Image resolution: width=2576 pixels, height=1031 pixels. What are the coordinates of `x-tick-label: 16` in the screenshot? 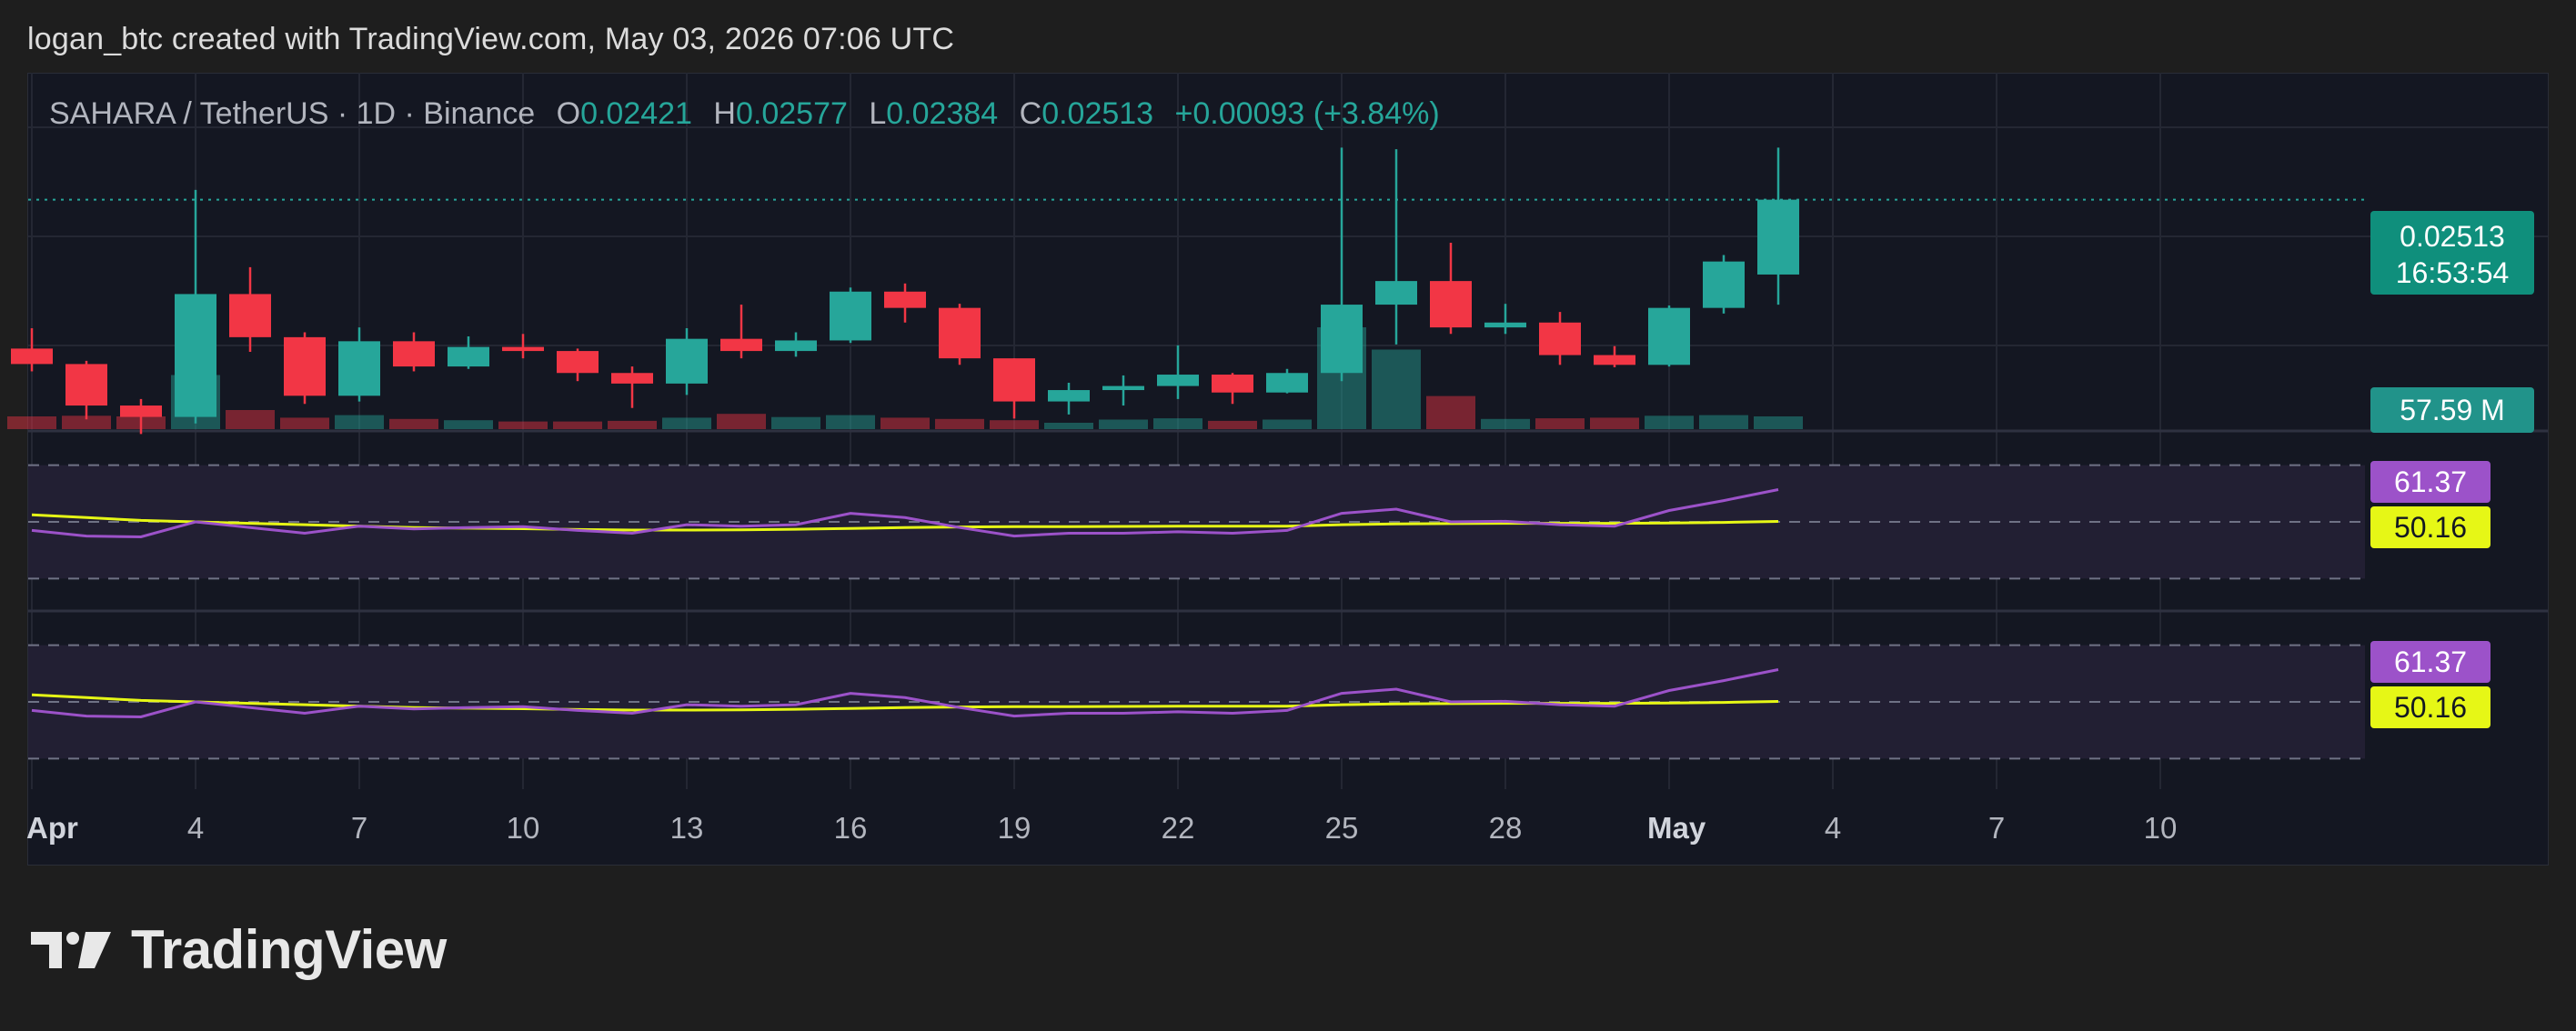 It's located at (850, 828).